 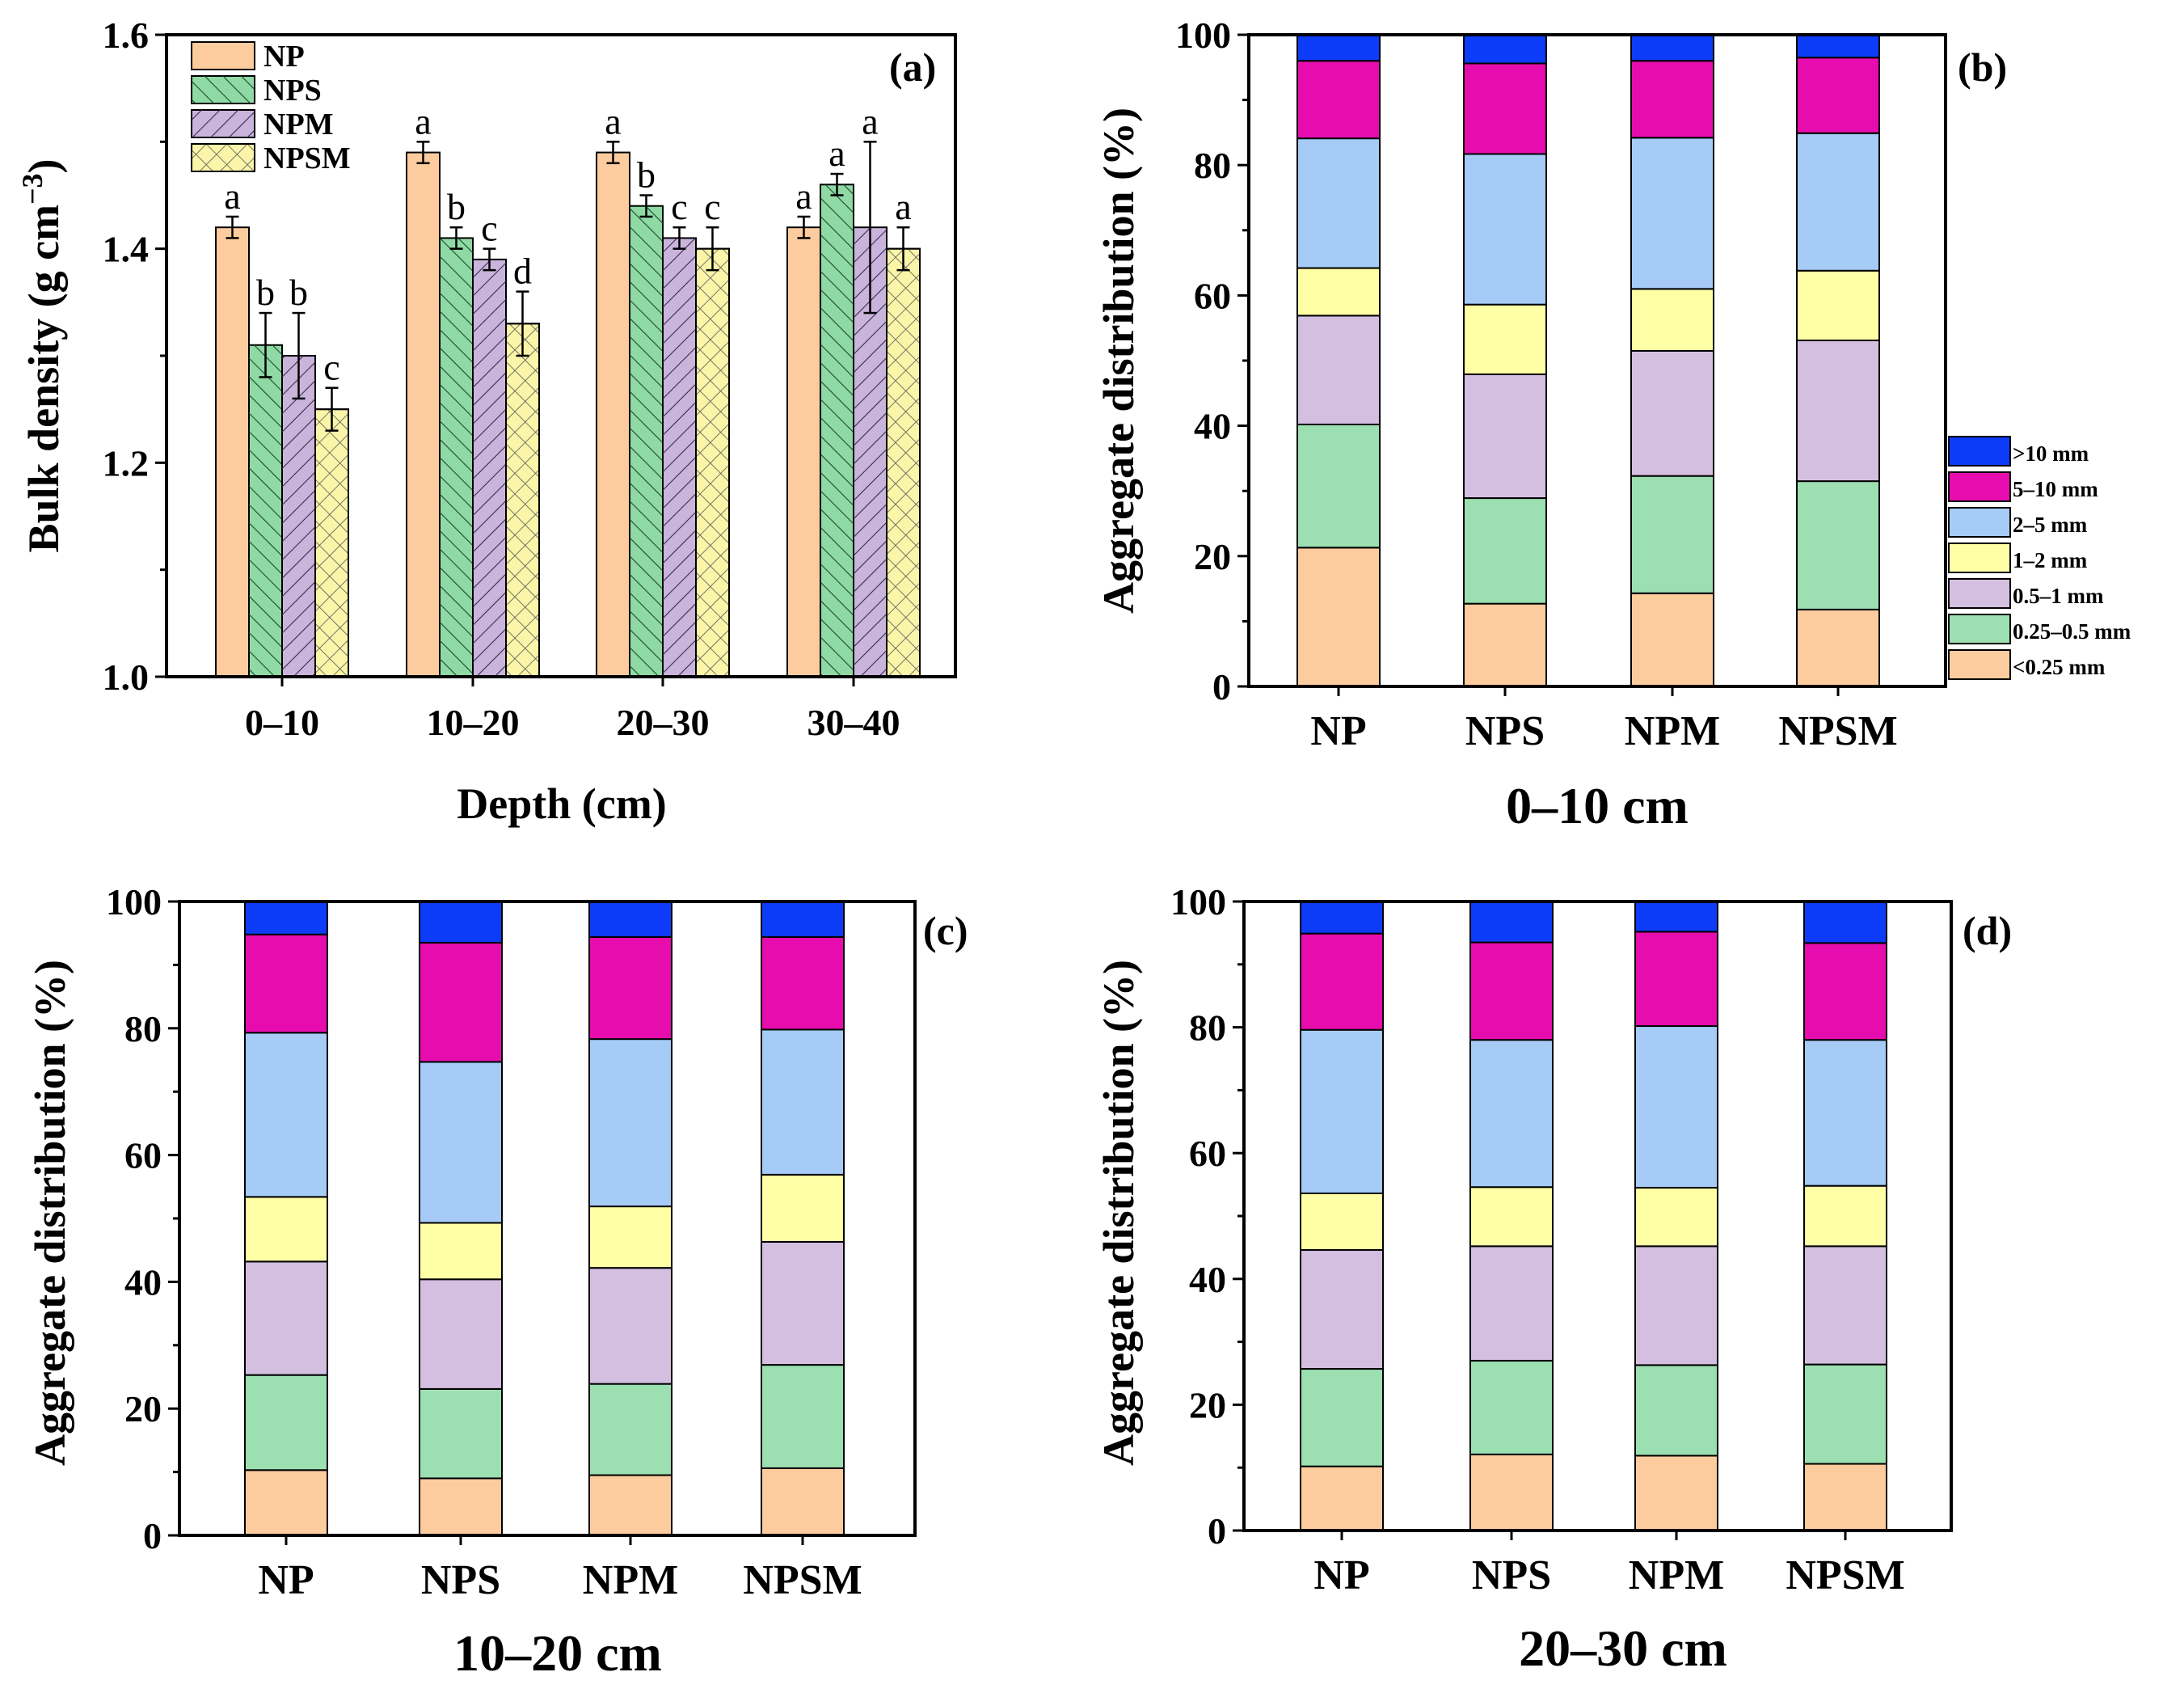 I want to click on y-tick-label: 1.0, so click(x=126, y=677).